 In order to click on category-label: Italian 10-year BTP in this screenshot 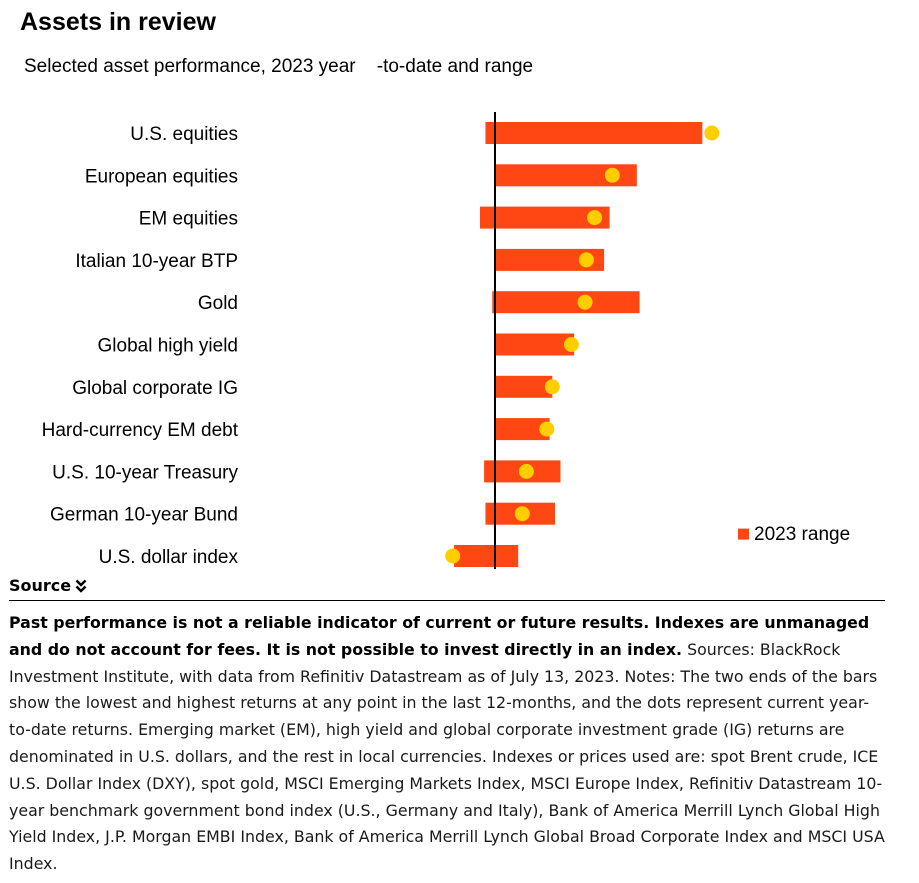, I will do `click(156, 261)`.